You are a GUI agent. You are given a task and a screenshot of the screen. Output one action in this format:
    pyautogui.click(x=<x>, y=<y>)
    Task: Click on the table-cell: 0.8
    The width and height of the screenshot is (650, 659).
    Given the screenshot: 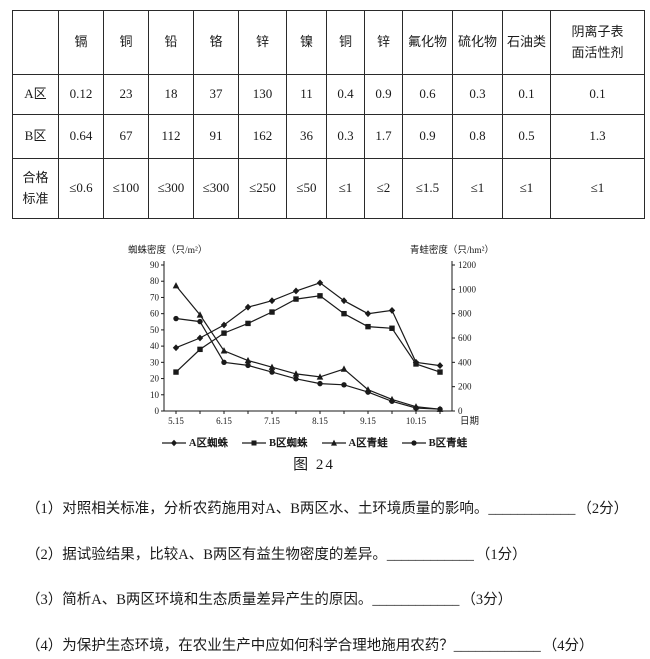 What is the action you would take?
    pyautogui.click(x=477, y=136)
    